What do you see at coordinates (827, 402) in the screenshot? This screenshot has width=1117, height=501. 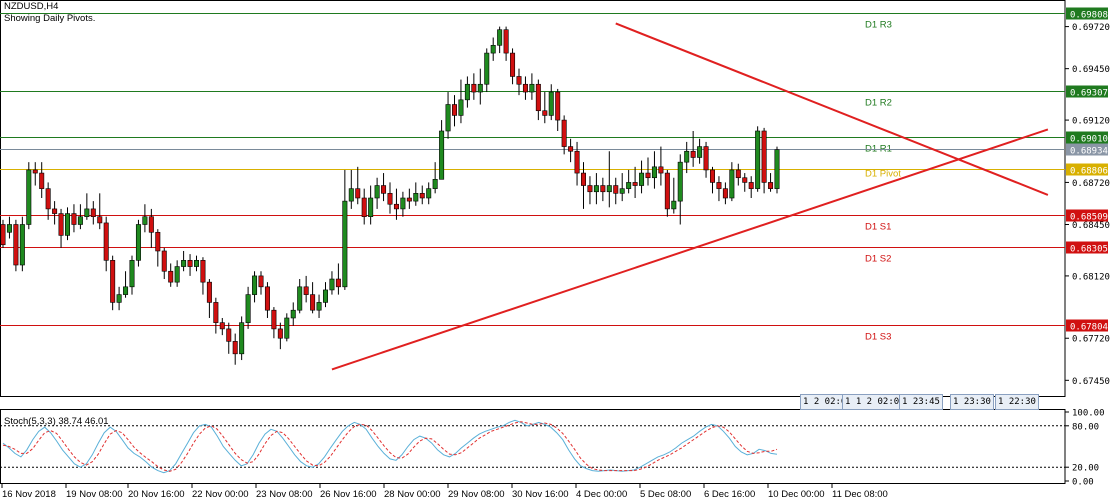 I see `timebox-1: 1 2 02:00` at bounding box center [827, 402].